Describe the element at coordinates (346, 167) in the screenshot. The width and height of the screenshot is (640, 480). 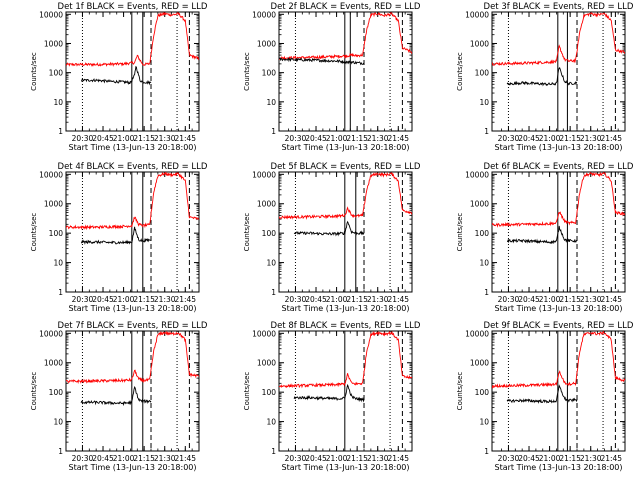
I see `panel-title: Det 5f BLACK = Events, RED = LLD` at that location.